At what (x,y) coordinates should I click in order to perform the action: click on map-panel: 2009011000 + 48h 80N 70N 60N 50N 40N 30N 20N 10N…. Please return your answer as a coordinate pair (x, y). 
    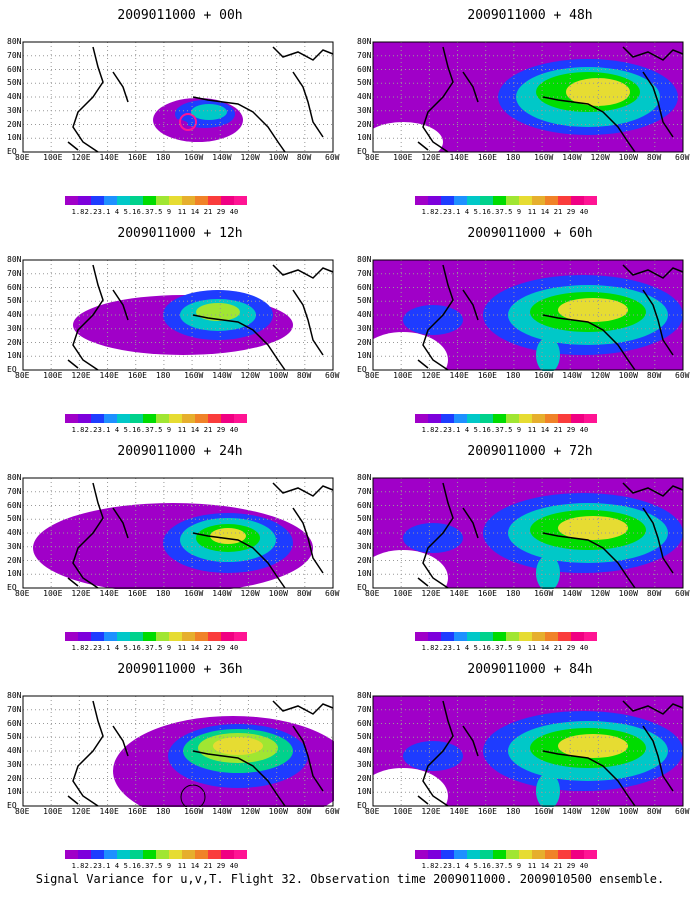
    Looking at the image, I should click on (528, 108).